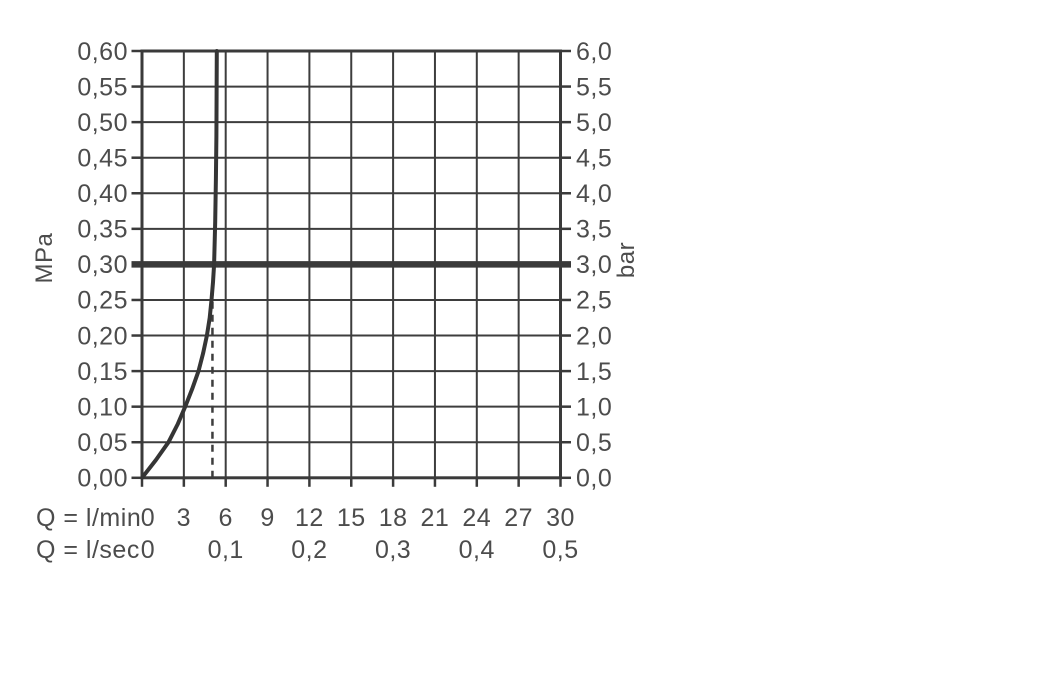 This screenshot has height=680, width=1059. I want to click on x-axis-lmin-tick-label: 30, so click(560, 518).